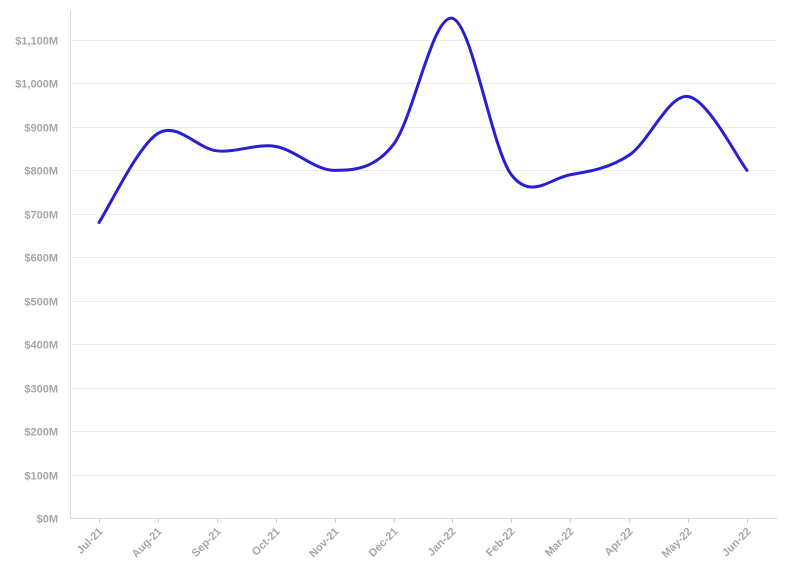 The width and height of the screenshot is (796, 575). I want to click on y-tick-label: $400M, so click(41, 346).